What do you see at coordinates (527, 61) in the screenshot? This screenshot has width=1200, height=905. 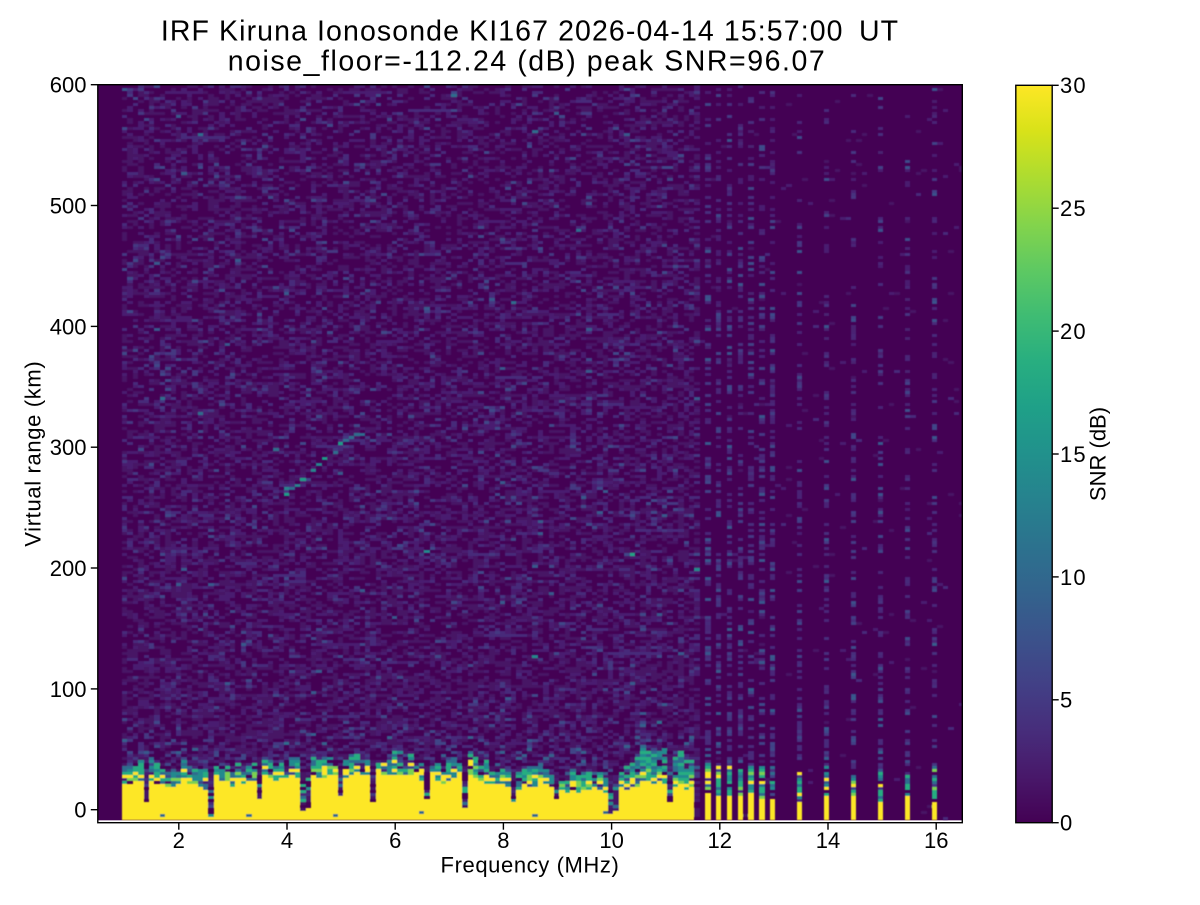 I see `svg-text:noise_floor=-112.24 (dB) peak: noise_floor=-112.24 (dB) peak SNR=96.07` at bounding box center [527, 61].